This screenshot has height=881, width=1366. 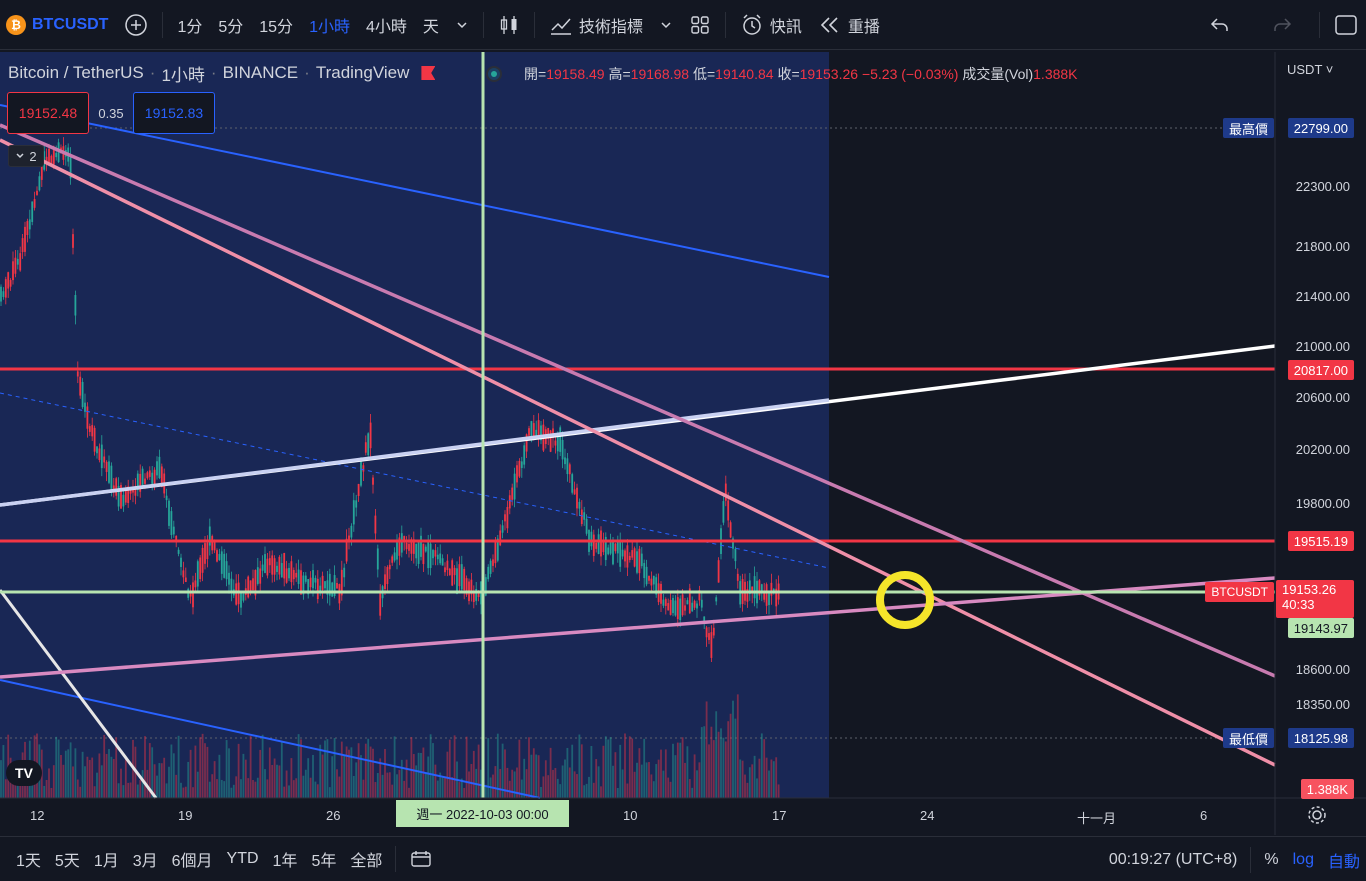 I want to click on lavender-ascending-line, so click(x=415, y=452).